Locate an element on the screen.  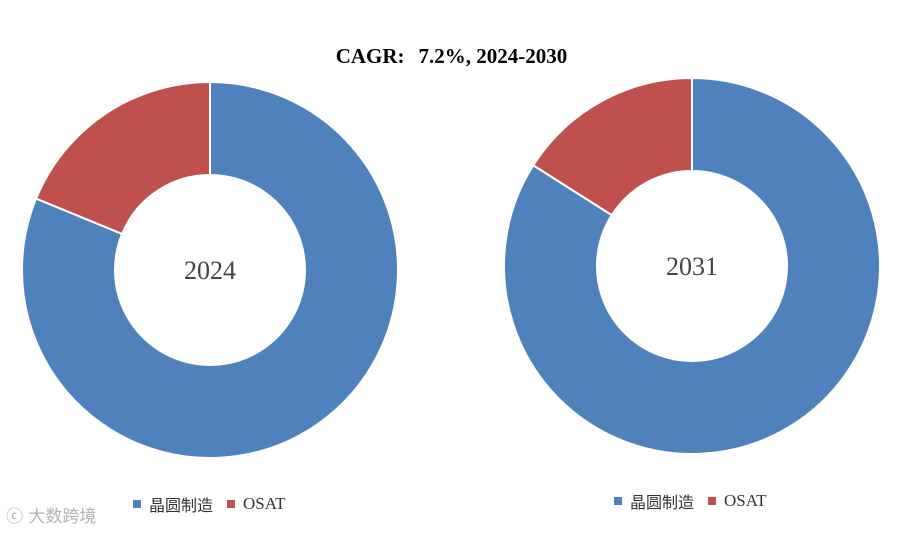
donut-slice-2024-osat is located at coordinates (122, 158).